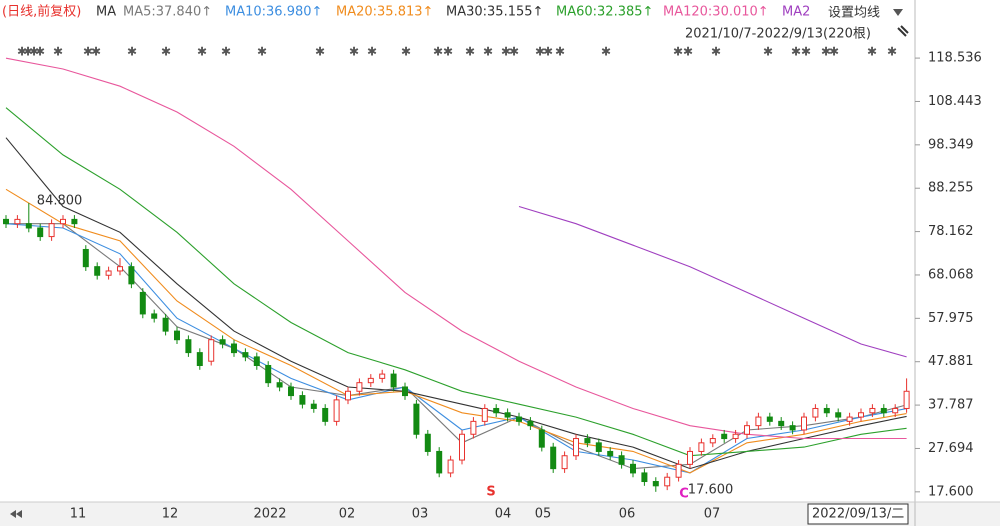  What do you see at coordinates (951, 274) in the screenshot?
I see `y-tick-label: 68.068` at bounding box center [951, 274].